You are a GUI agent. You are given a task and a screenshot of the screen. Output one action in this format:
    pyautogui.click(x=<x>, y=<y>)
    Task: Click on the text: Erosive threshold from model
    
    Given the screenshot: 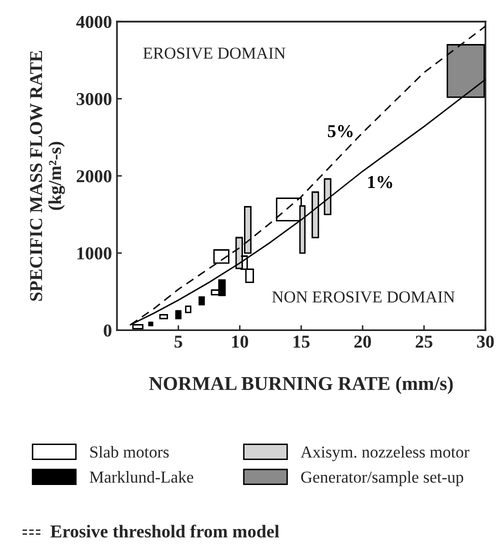 What is the action you would take?
    pyautogui.click(x=165, y=531)
    